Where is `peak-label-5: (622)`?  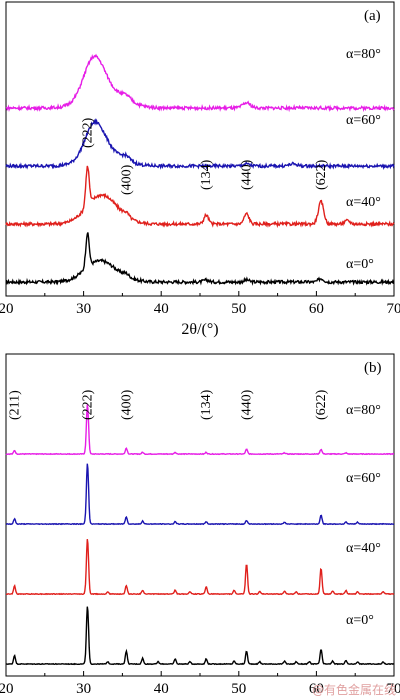 peak-label-5: (622) is located at coordinates (321, 404).